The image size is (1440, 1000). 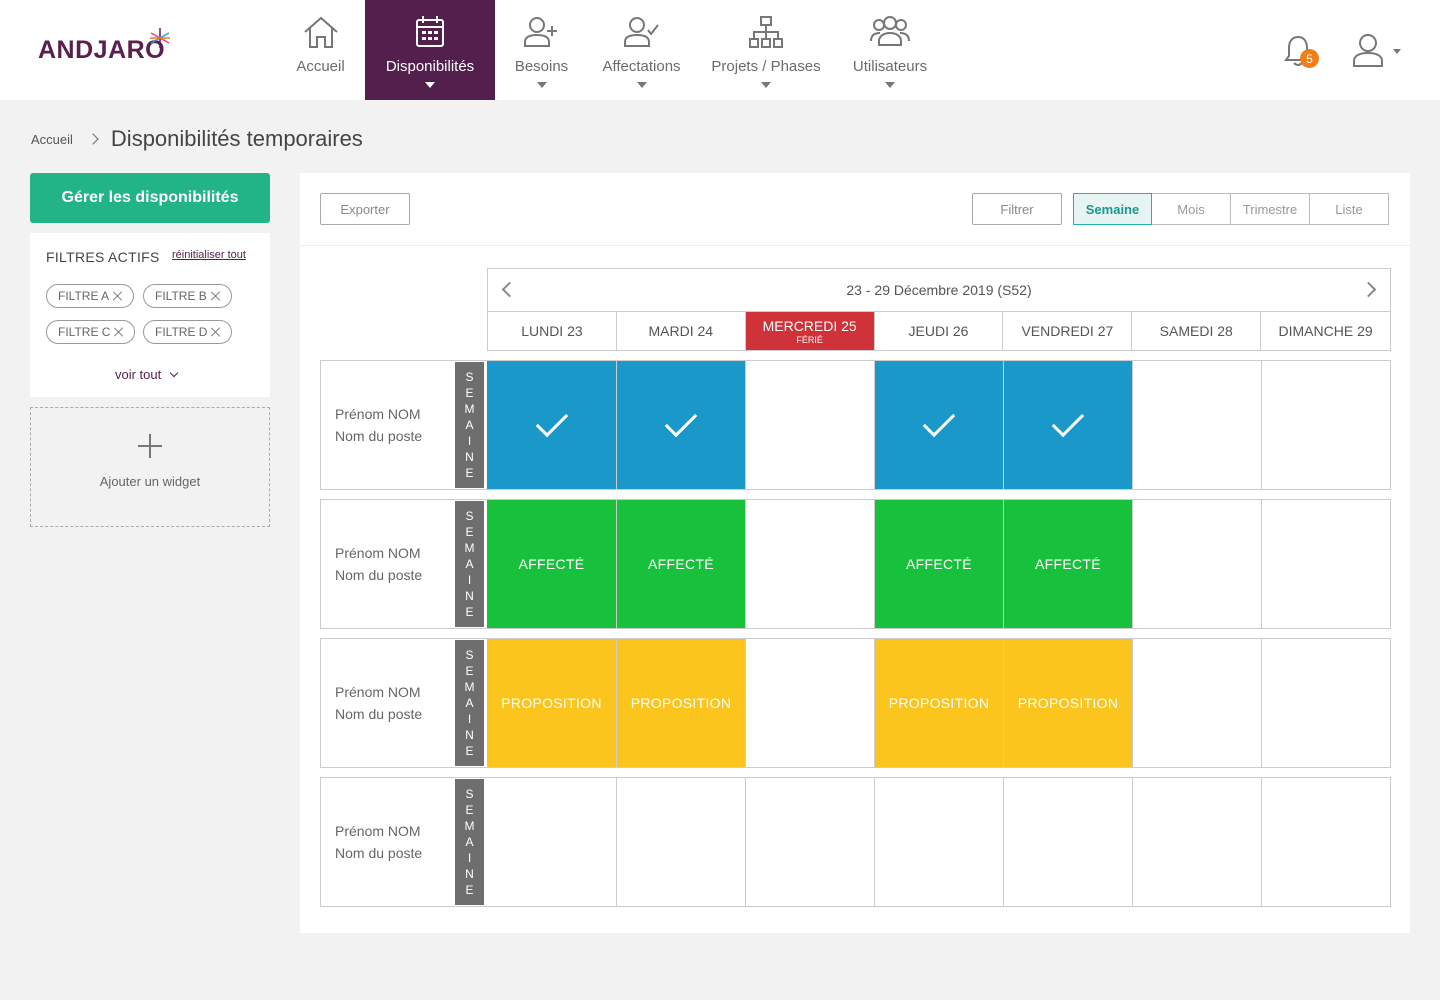 I want to click on day-header: VENDREDI 27, so click(x=1068, y=331).